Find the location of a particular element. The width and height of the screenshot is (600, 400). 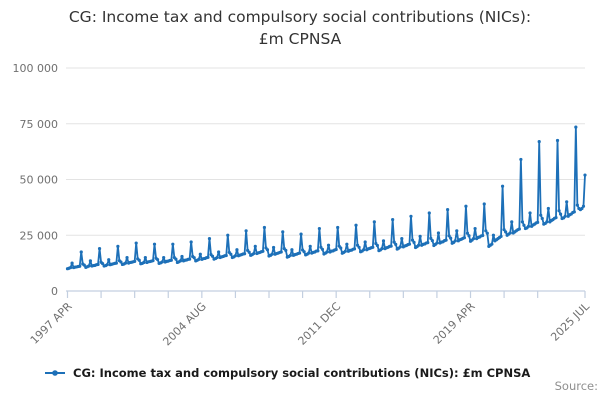

x-axis-tick-label: 2004 AUG is located at coordinates (184, 324).